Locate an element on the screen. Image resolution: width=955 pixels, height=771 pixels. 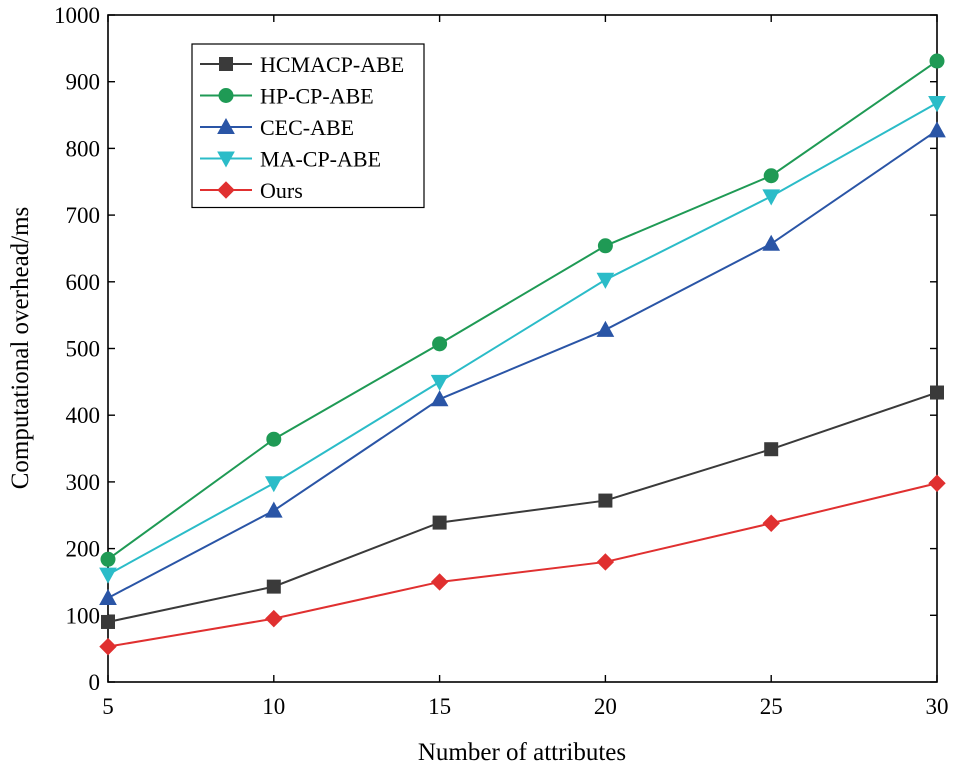
y-tick-label: 1000 is located at coordinates (77, 15).